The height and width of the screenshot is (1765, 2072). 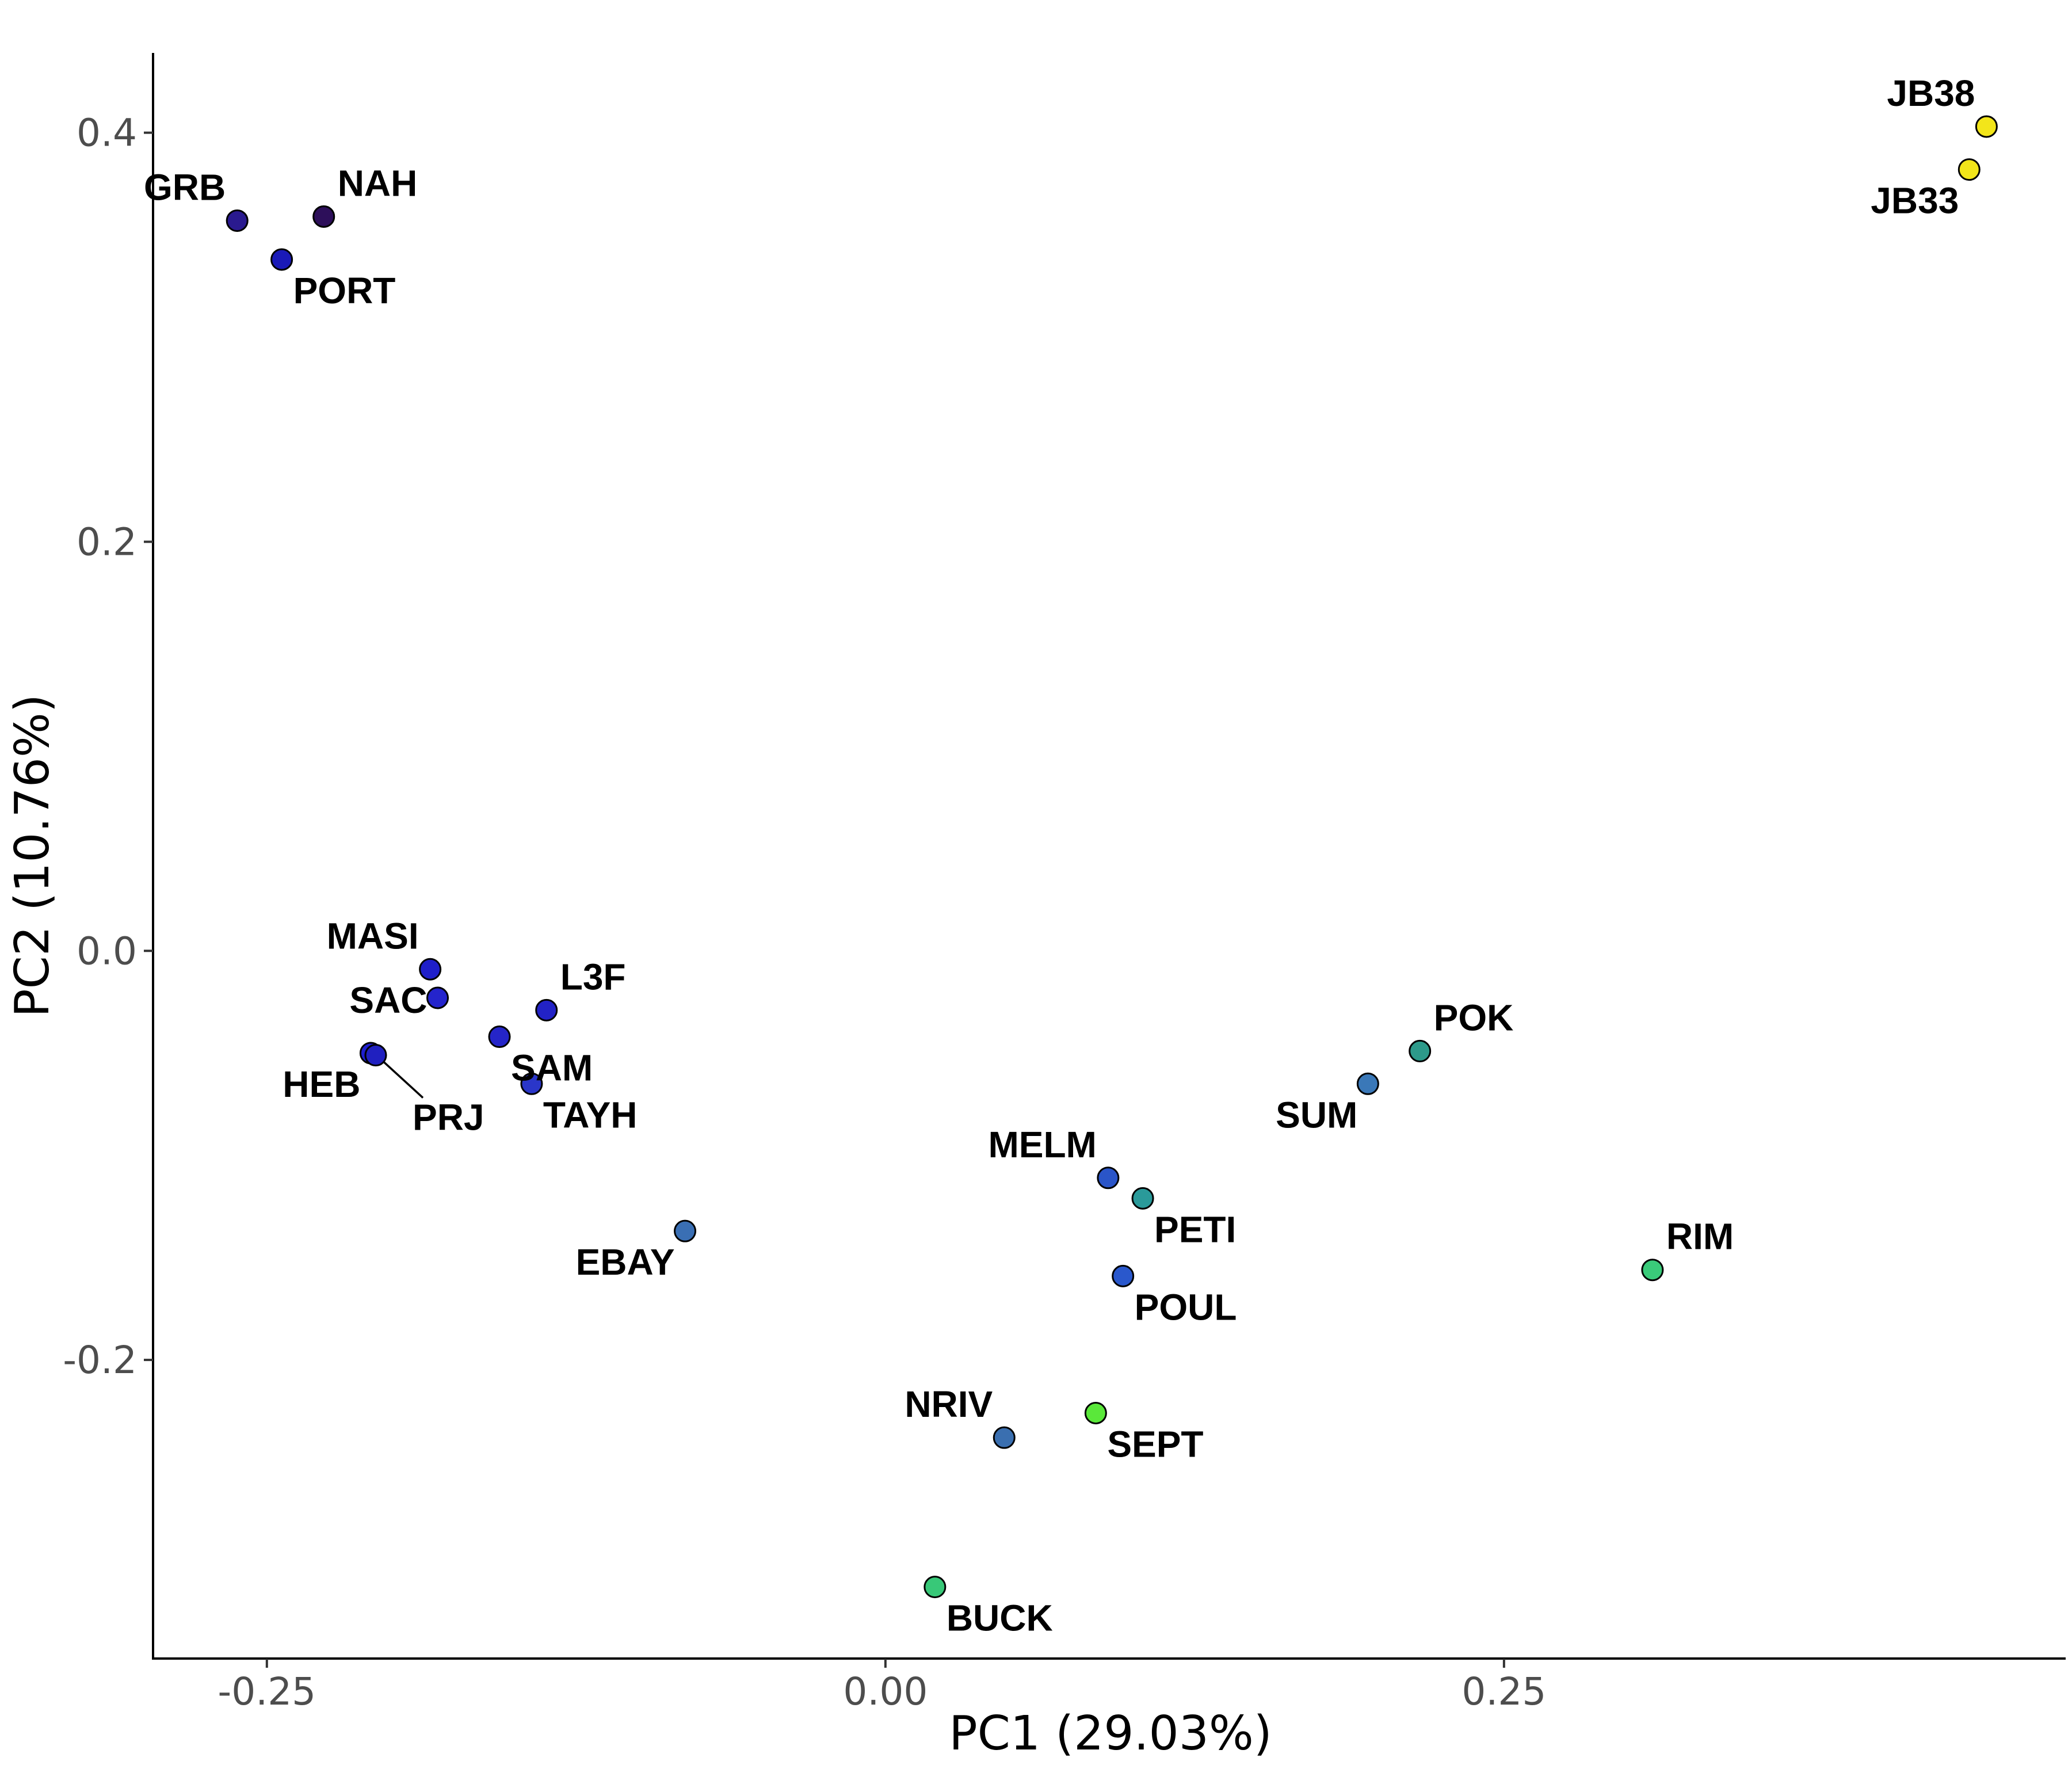 What do you see at coordinates (1000, 1619) in the screenshot?
I see `point-label: BUCK` at bounding box center [1000, 1619].